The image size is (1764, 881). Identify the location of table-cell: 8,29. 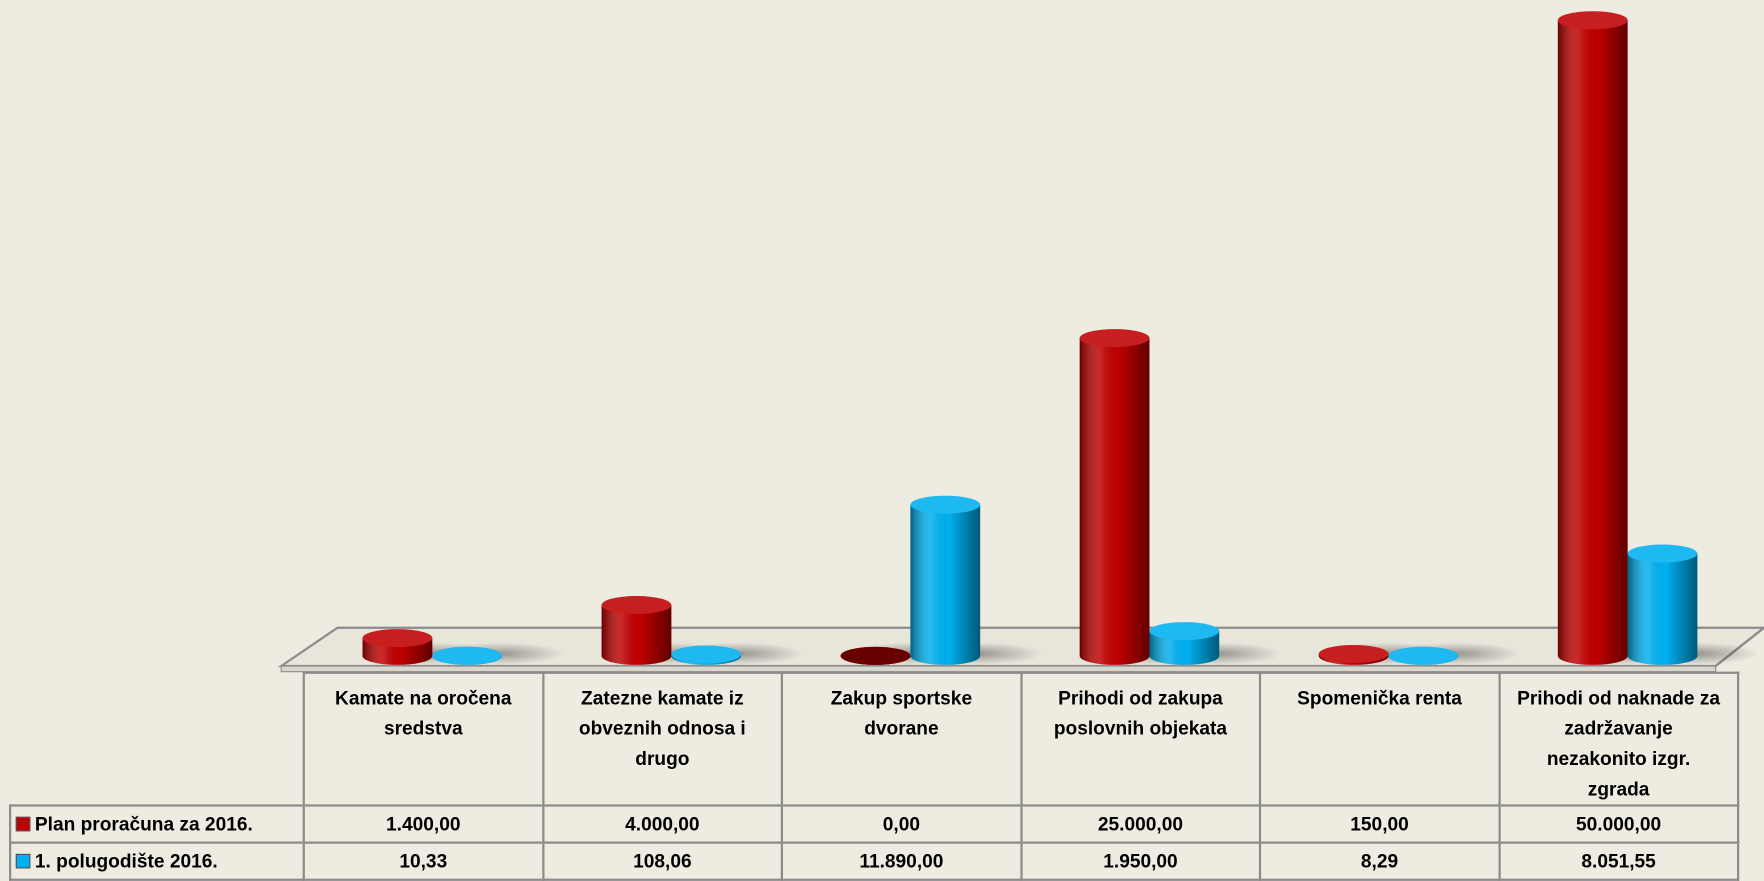
(1379, 861).